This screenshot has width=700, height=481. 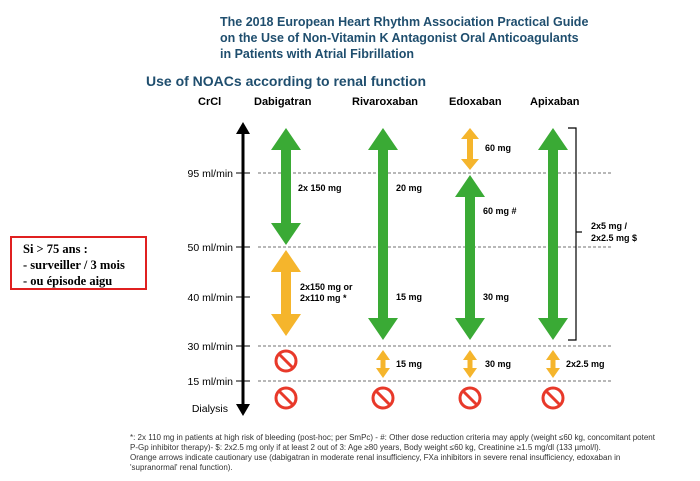 I want to click on dose-edoxaban-top: 60 mg, so click(x=498, y=148).